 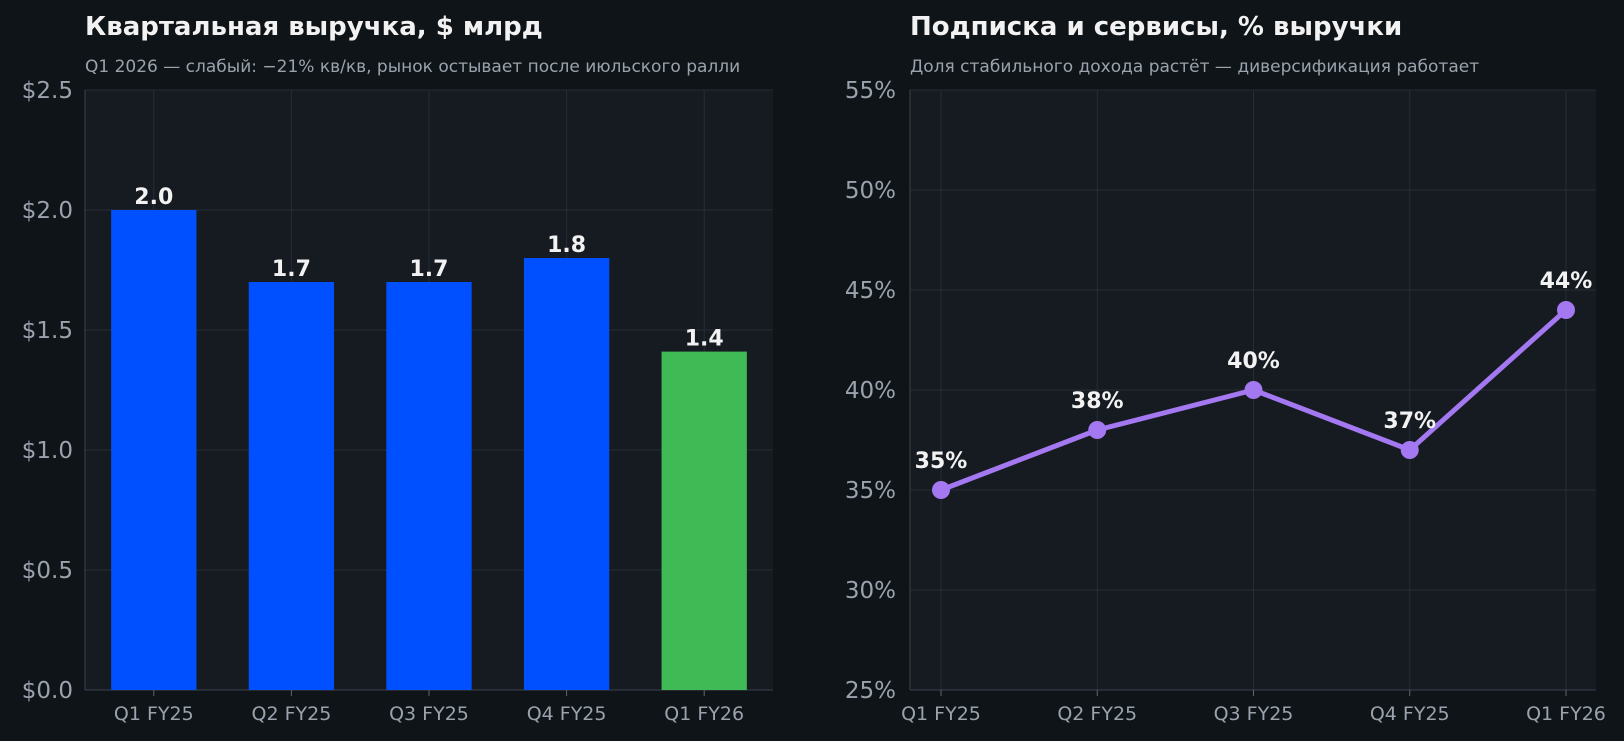 What do you see at coordinates (704, 714) in the screenshot?
I see `revenue-x-tick-label: Q1 FY26` at bounding box center [704, 714].